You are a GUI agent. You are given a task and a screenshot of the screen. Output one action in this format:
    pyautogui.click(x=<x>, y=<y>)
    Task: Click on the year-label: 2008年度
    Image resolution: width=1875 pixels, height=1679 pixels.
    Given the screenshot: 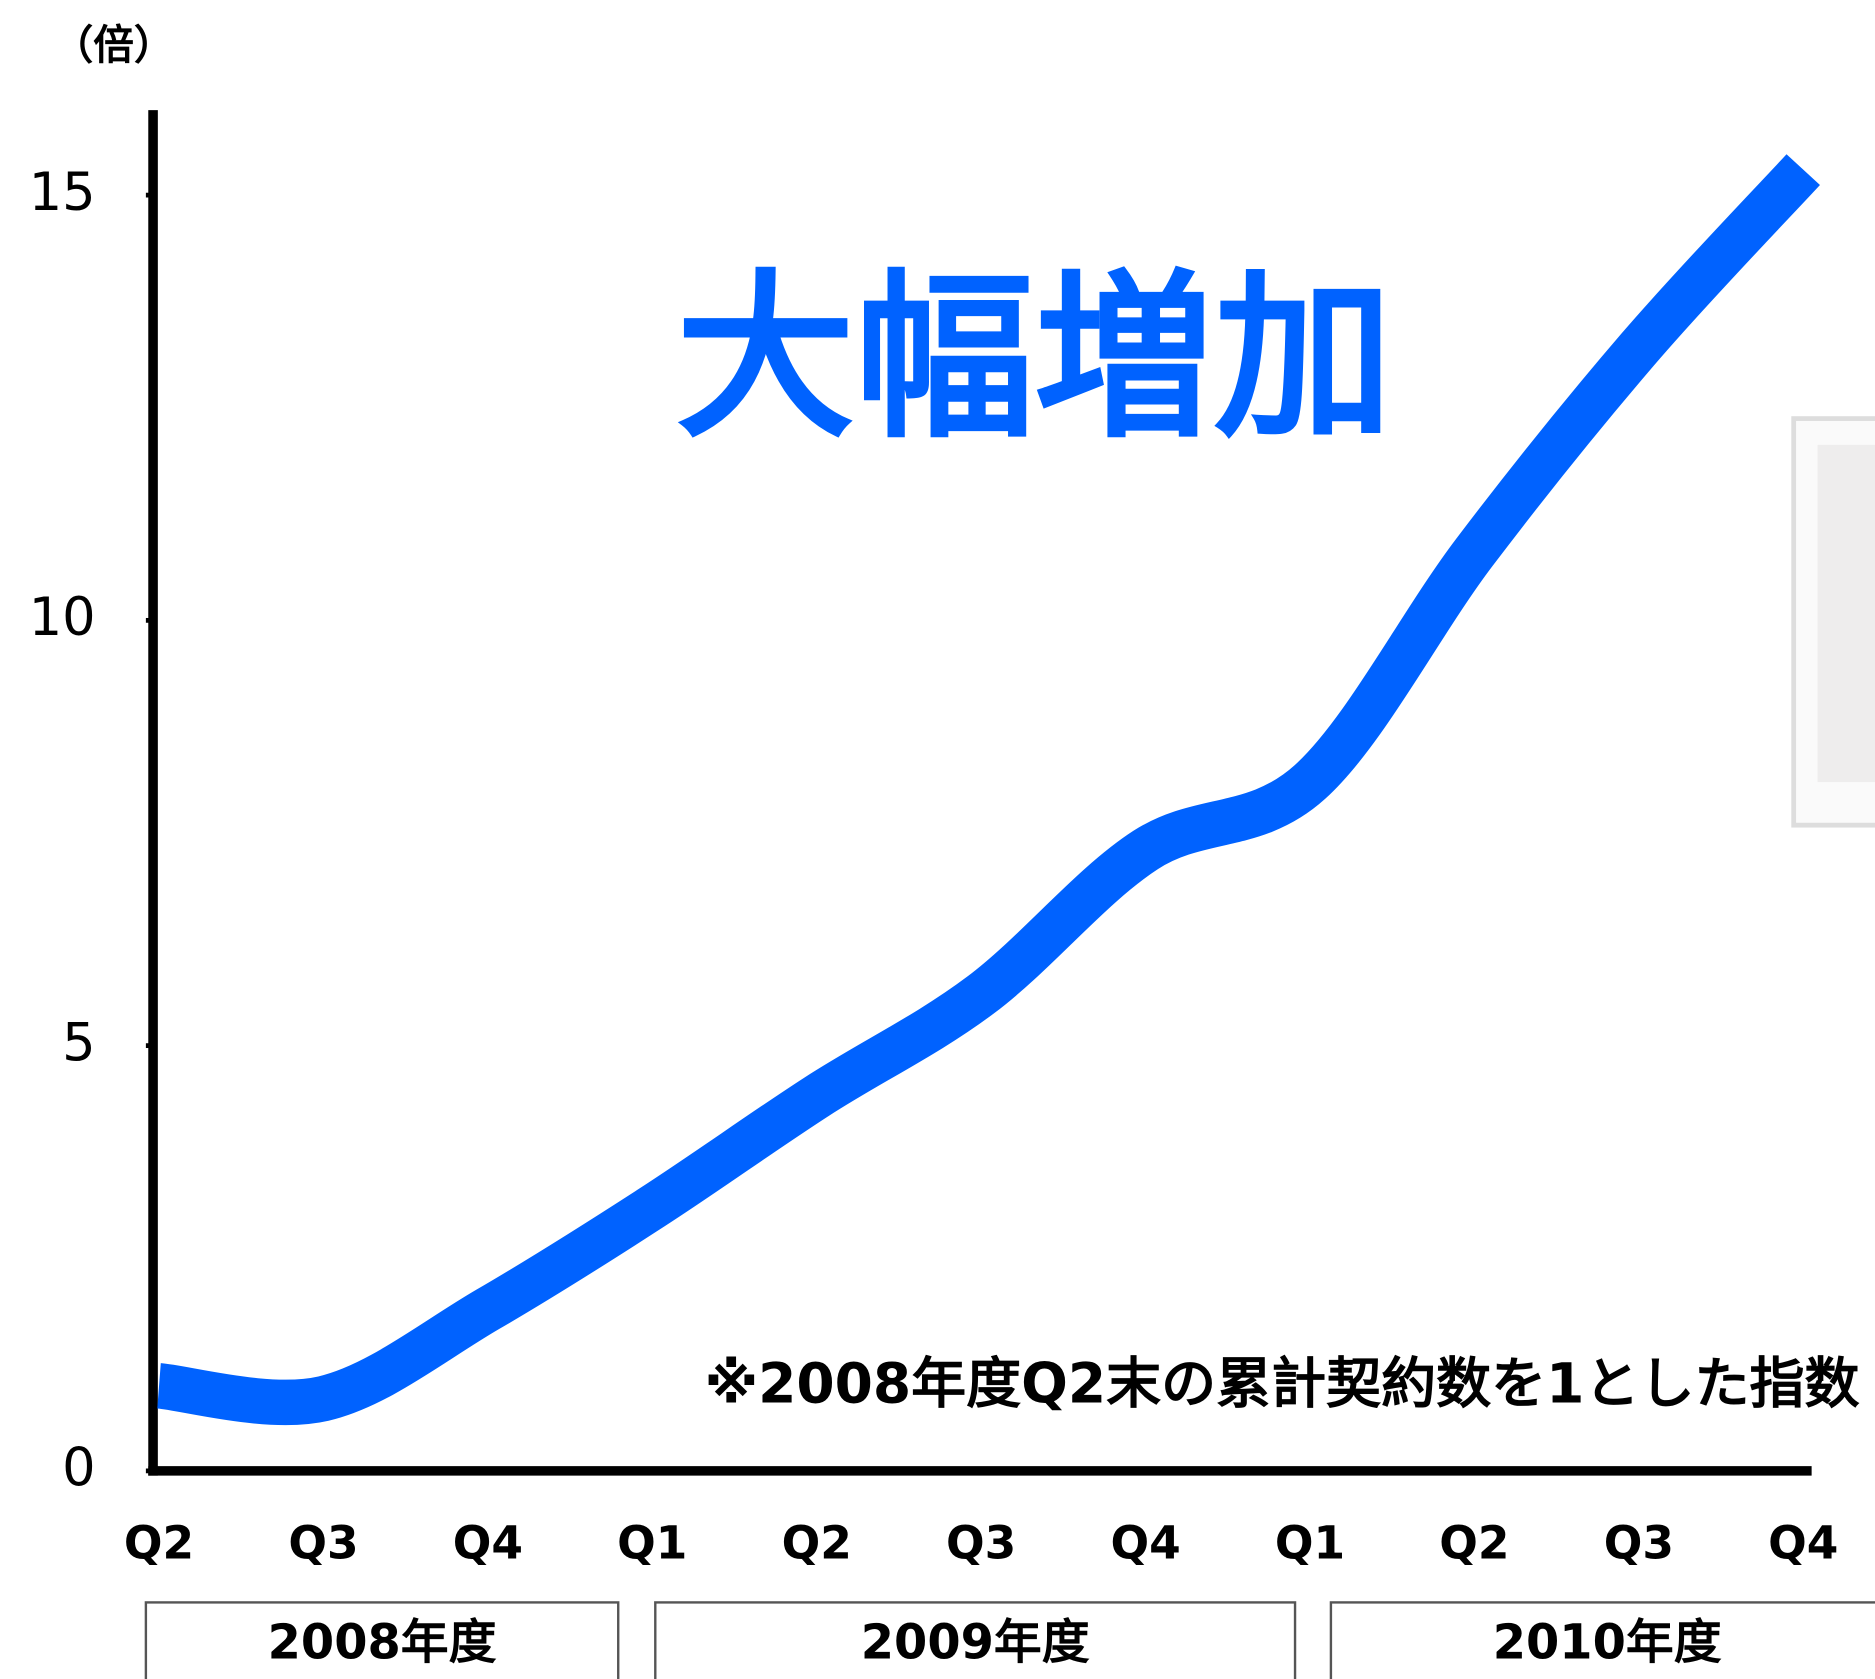 What is the action you would take?
    pyautogui.click(x=382, y=1642)
    